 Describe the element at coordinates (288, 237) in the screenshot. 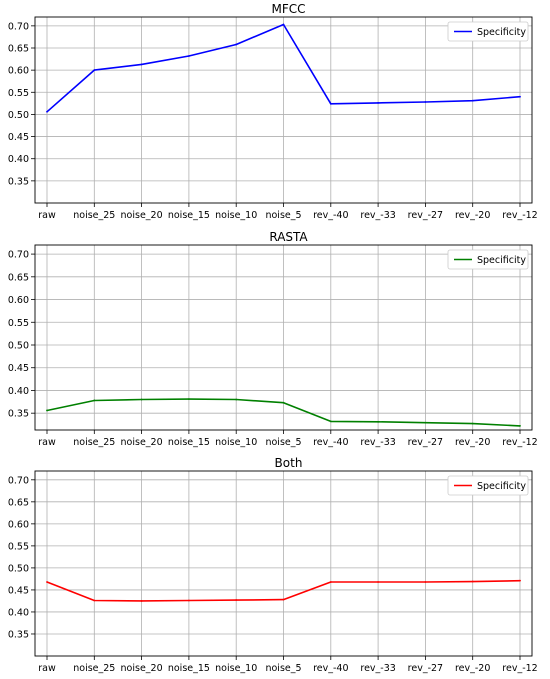

I see `chart-title: RASTA` at that location.